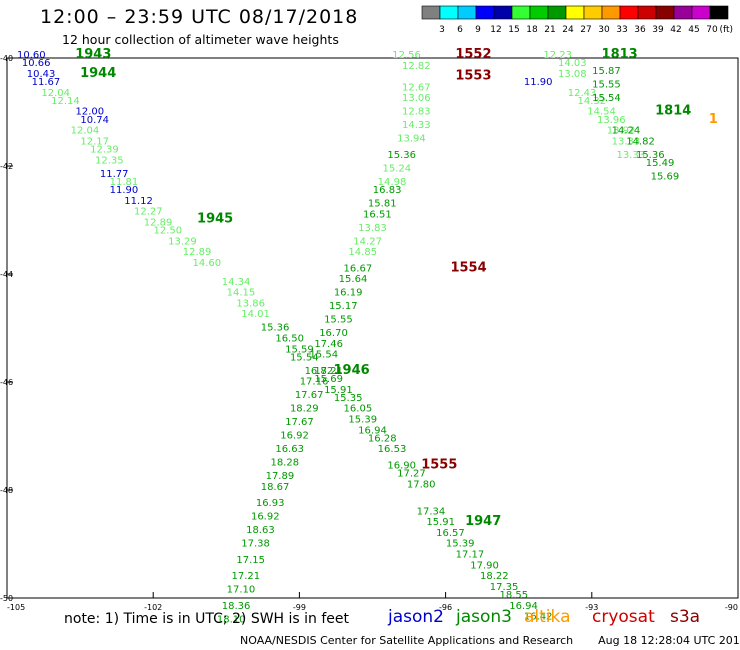  Describe the element at coordinates (572, 74) in the screenshot. I see `data-point-label: 13.08` at that location.